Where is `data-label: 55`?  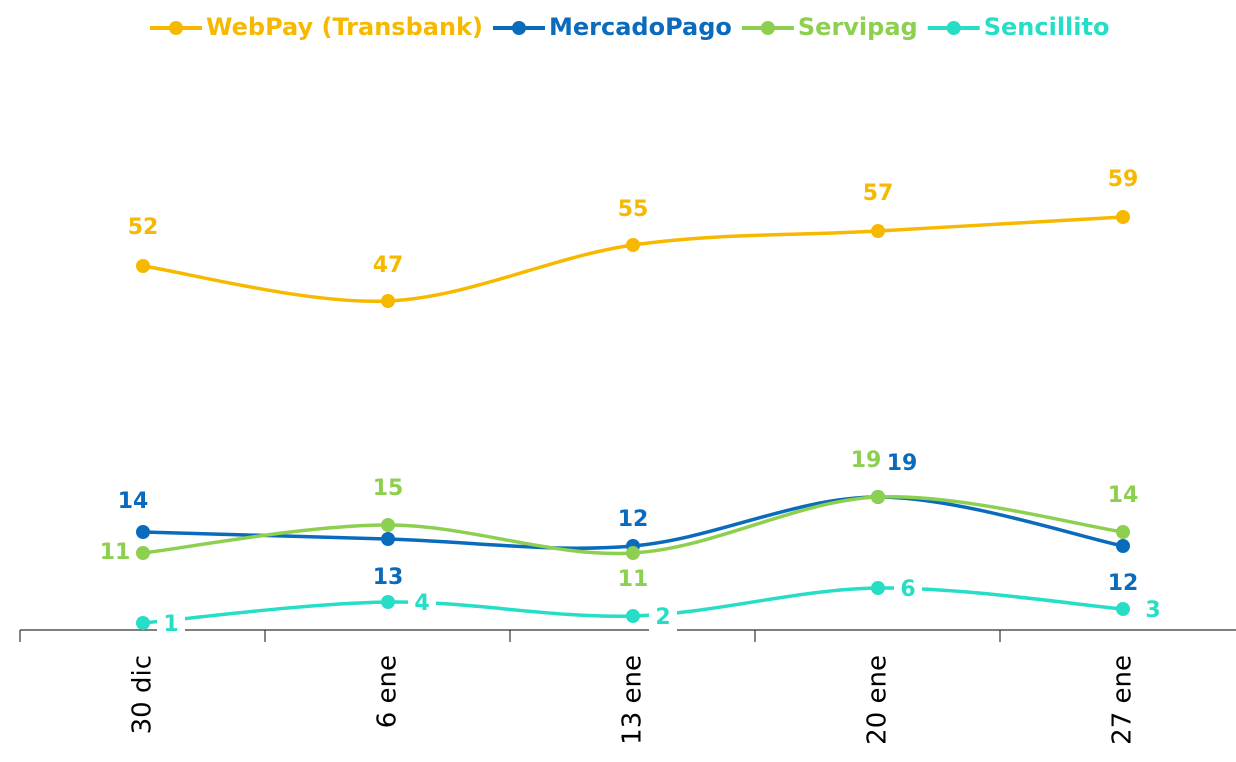 data-label: 55 is located at coordinates (633, 209).